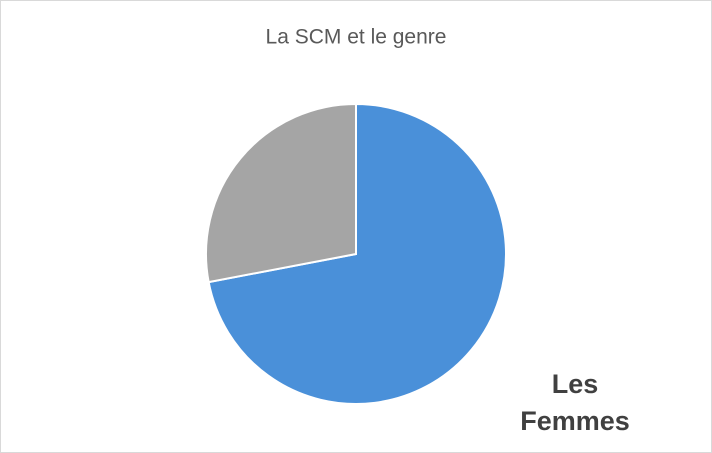 The width and height of the screenshot is (712, 453). What do you see at coordinates (575, 402) in the screenshot?
I see `slice-label: Les Femmes` at bounding box center [575, 402].